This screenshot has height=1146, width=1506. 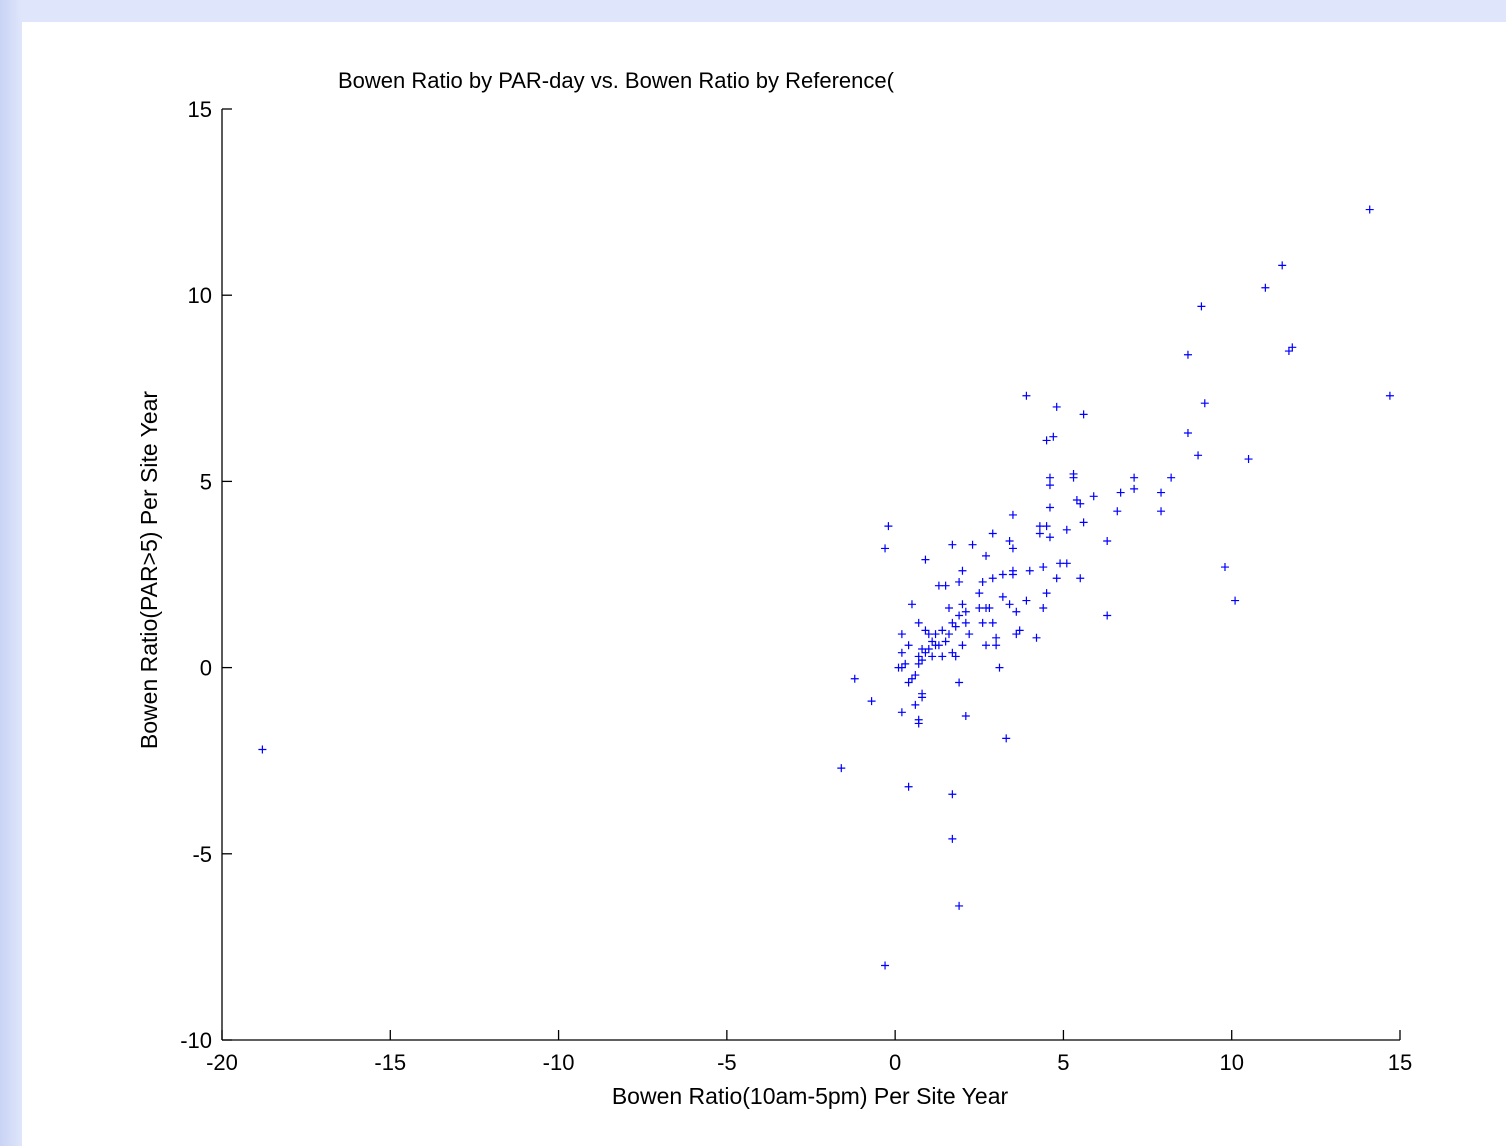 I want to click on y-tick-label: 10, so click(x=200, y=295).